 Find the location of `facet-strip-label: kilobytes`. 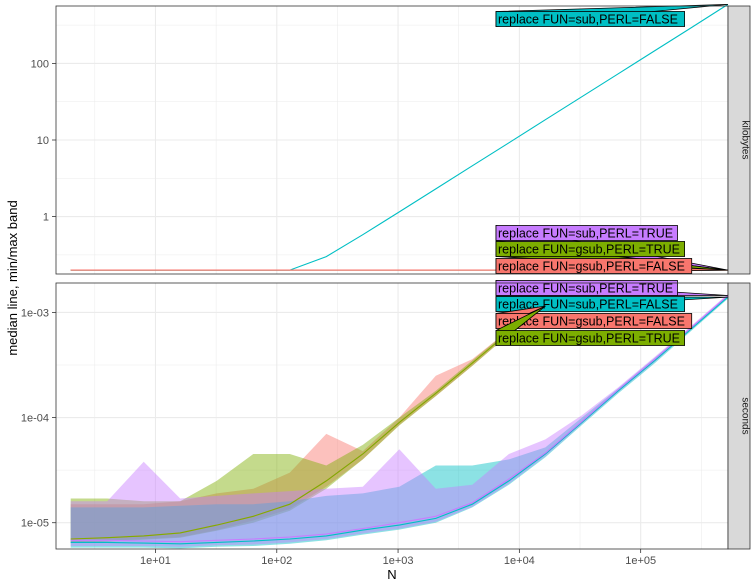

facet-strip-label: kilobytes is located at coordinates (745, 140).